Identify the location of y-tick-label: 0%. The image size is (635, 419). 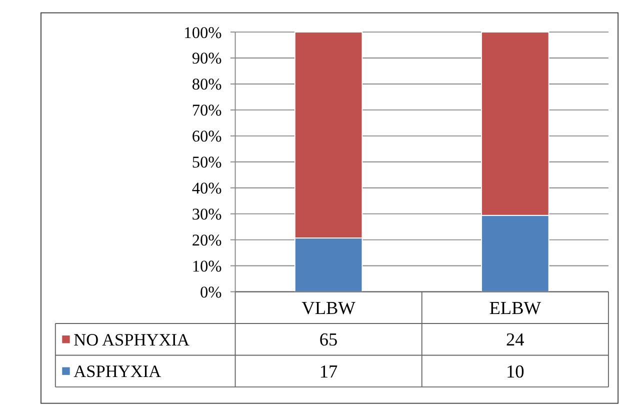
(211, 292).